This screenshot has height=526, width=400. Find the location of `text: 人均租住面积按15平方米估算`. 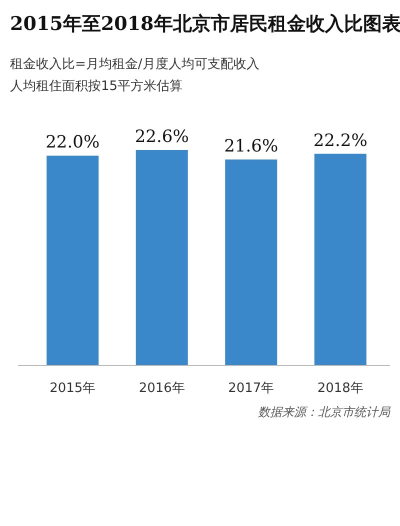

text: 人均租住面积按15平方米估算 is located at coordinates (96, 86).